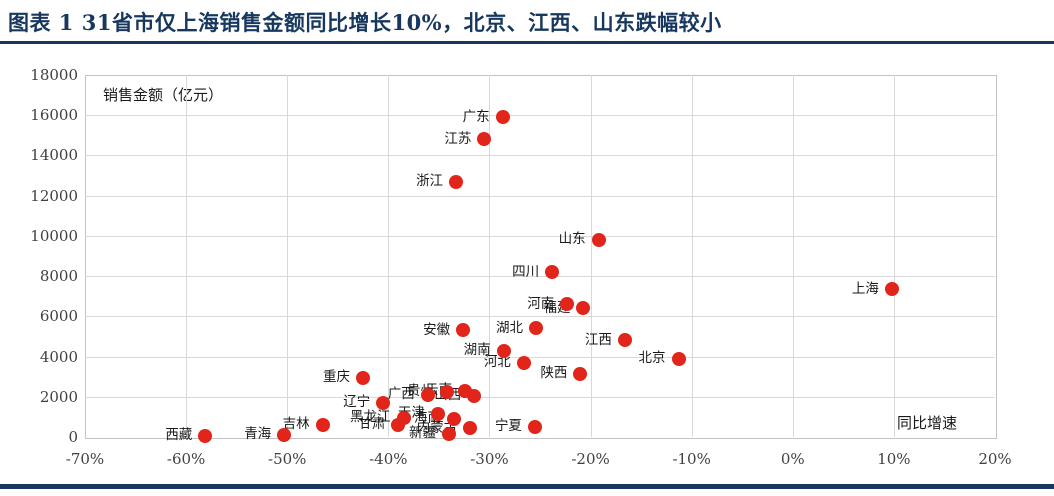 The image size is (1054, 496). I want to click on data-point-label: 广西, so click(401, 394).